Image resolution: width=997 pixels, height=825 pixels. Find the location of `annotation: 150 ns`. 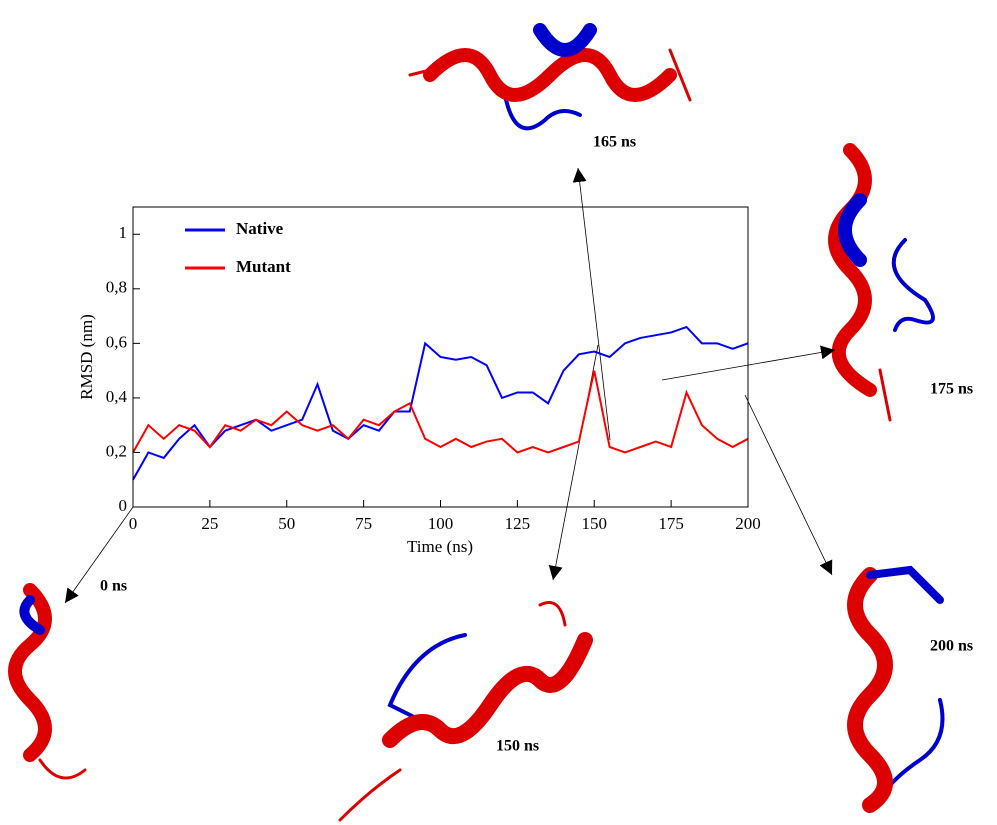

annotation: 150 ns is located at coordinates (517, 746).